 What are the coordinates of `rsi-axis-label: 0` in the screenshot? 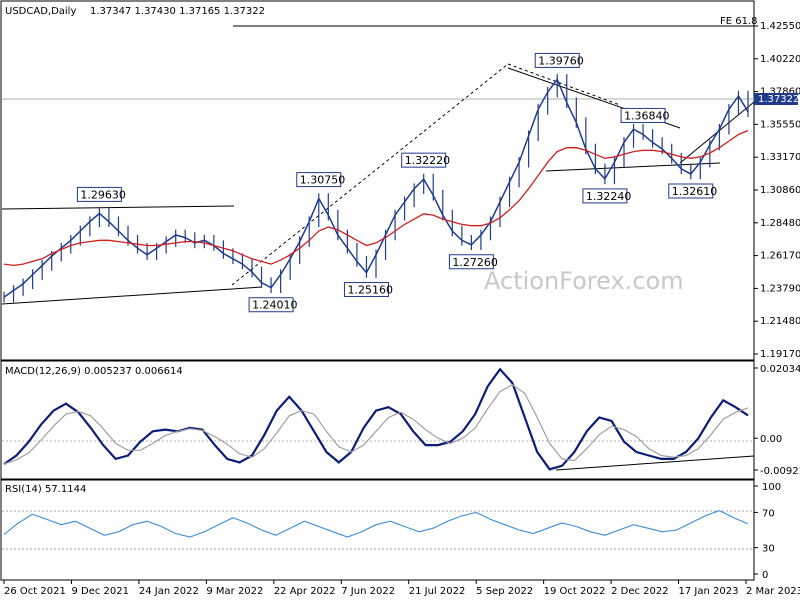 It's located at (765, 575).